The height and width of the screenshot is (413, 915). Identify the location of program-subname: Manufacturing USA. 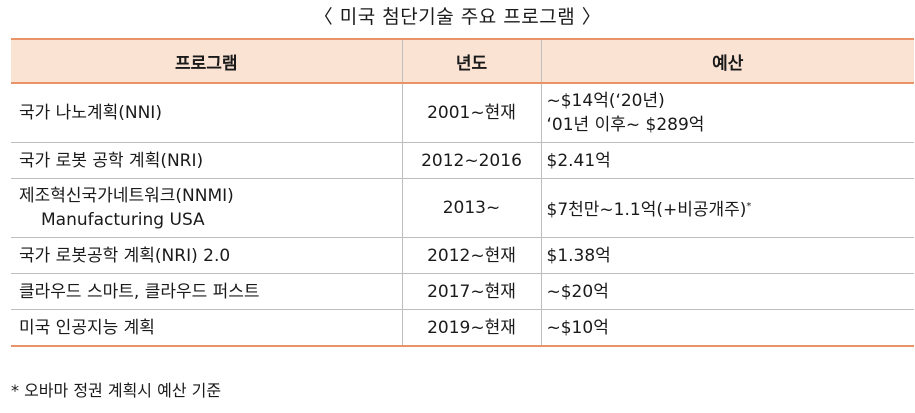
(123, 220).